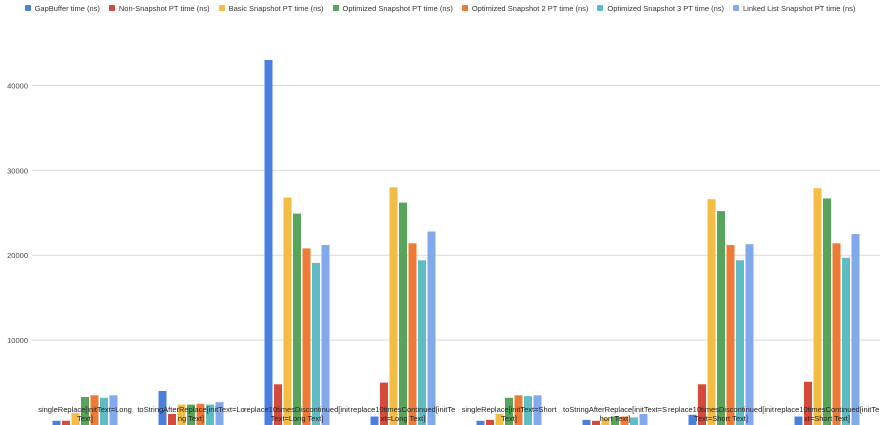 This screenshot has width=880, height=425. I want to click on legend-item: Non-Snapshot PT time (ns), so click(159, 8).